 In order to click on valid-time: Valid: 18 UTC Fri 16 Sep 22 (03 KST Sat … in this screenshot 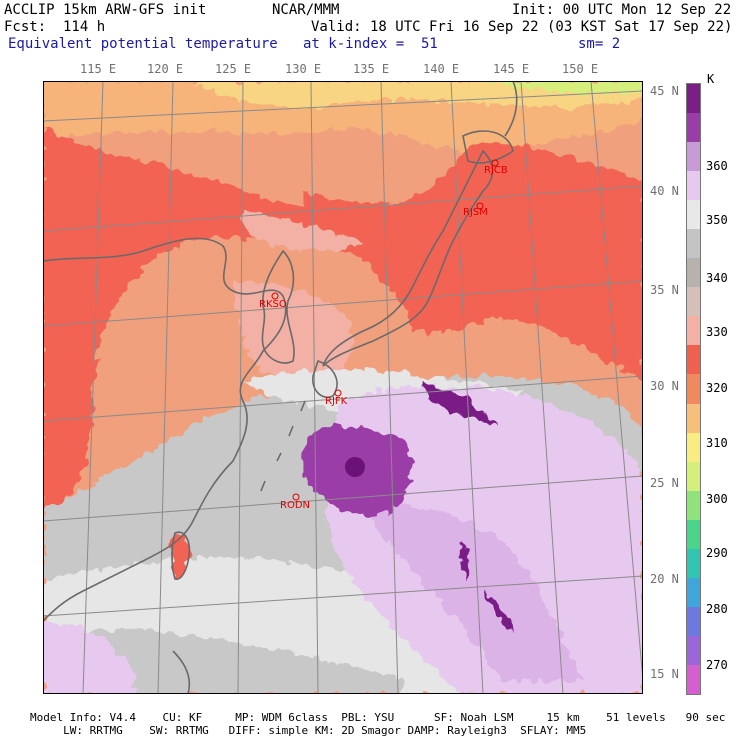, I will do `click(522, 27)`.